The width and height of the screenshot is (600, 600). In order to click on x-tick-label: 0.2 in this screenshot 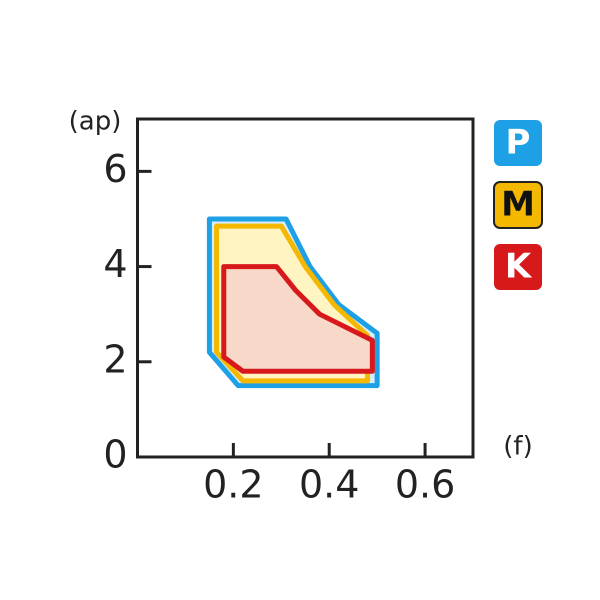, I will do `click(233, 485)`.